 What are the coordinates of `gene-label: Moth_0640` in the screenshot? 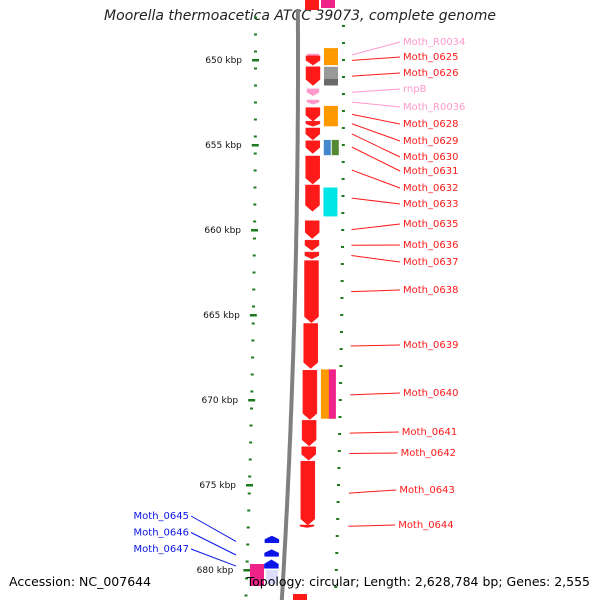 It's located at (430, 393).